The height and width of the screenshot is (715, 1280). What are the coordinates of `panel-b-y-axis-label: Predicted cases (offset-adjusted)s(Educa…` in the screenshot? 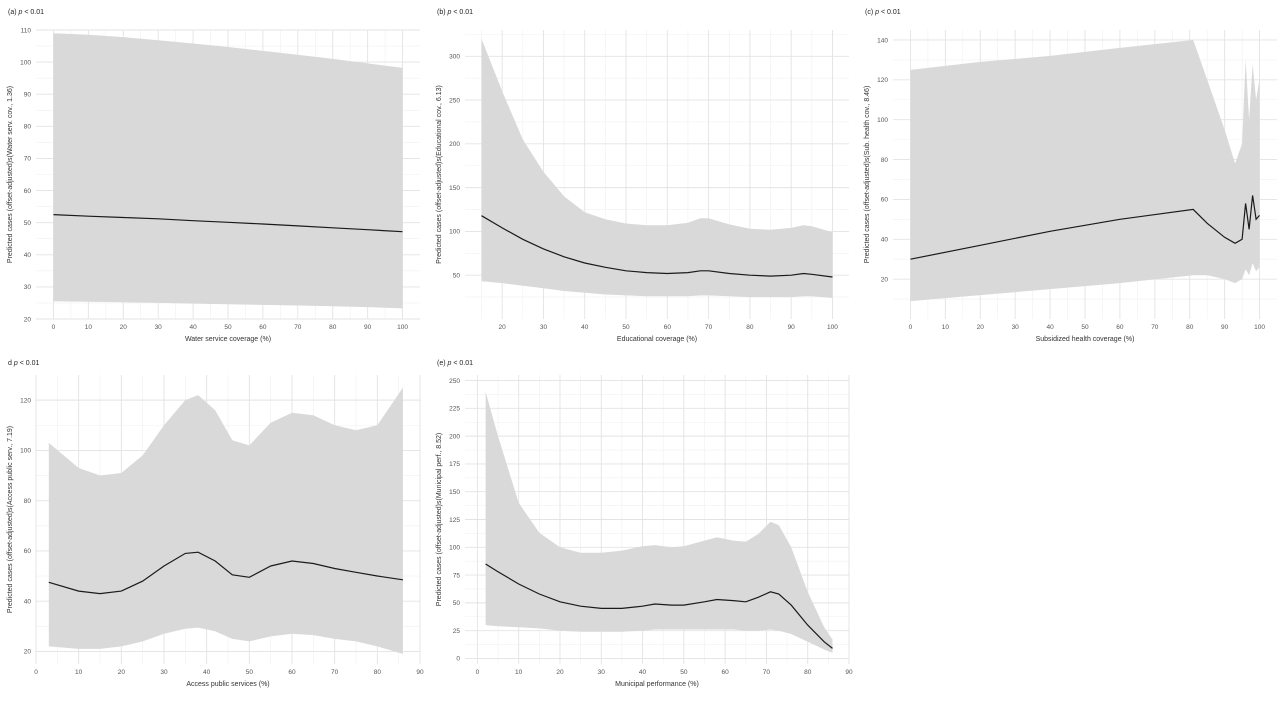 It's located at (439, 174).